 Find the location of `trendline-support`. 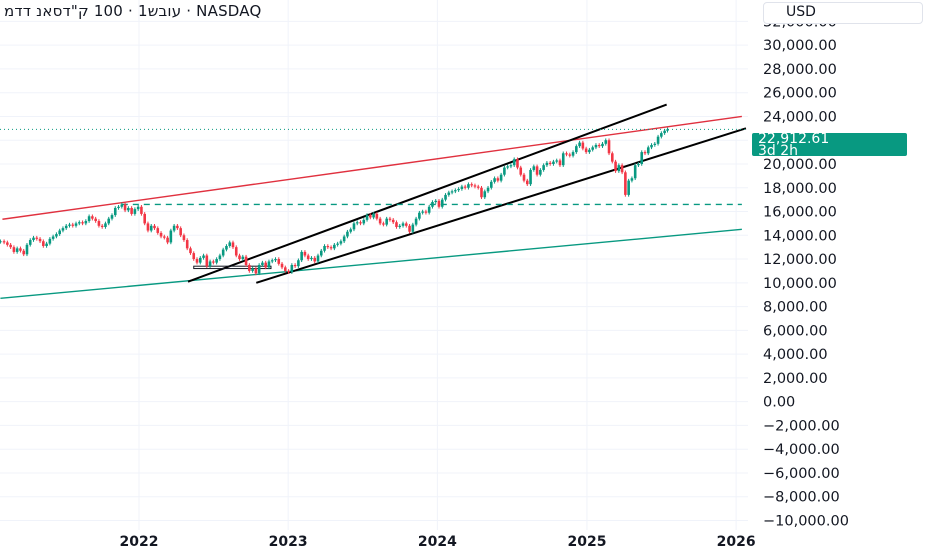

trendline-support is located at coordinates (371, 263).